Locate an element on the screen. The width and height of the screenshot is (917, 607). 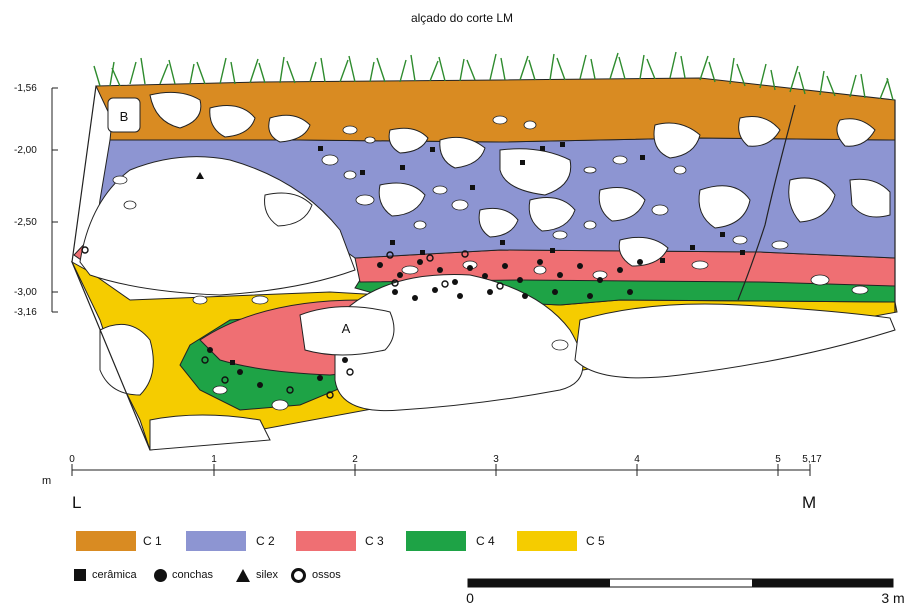
distance-tick-label: 5,17 is located at coordinates (812, 459).